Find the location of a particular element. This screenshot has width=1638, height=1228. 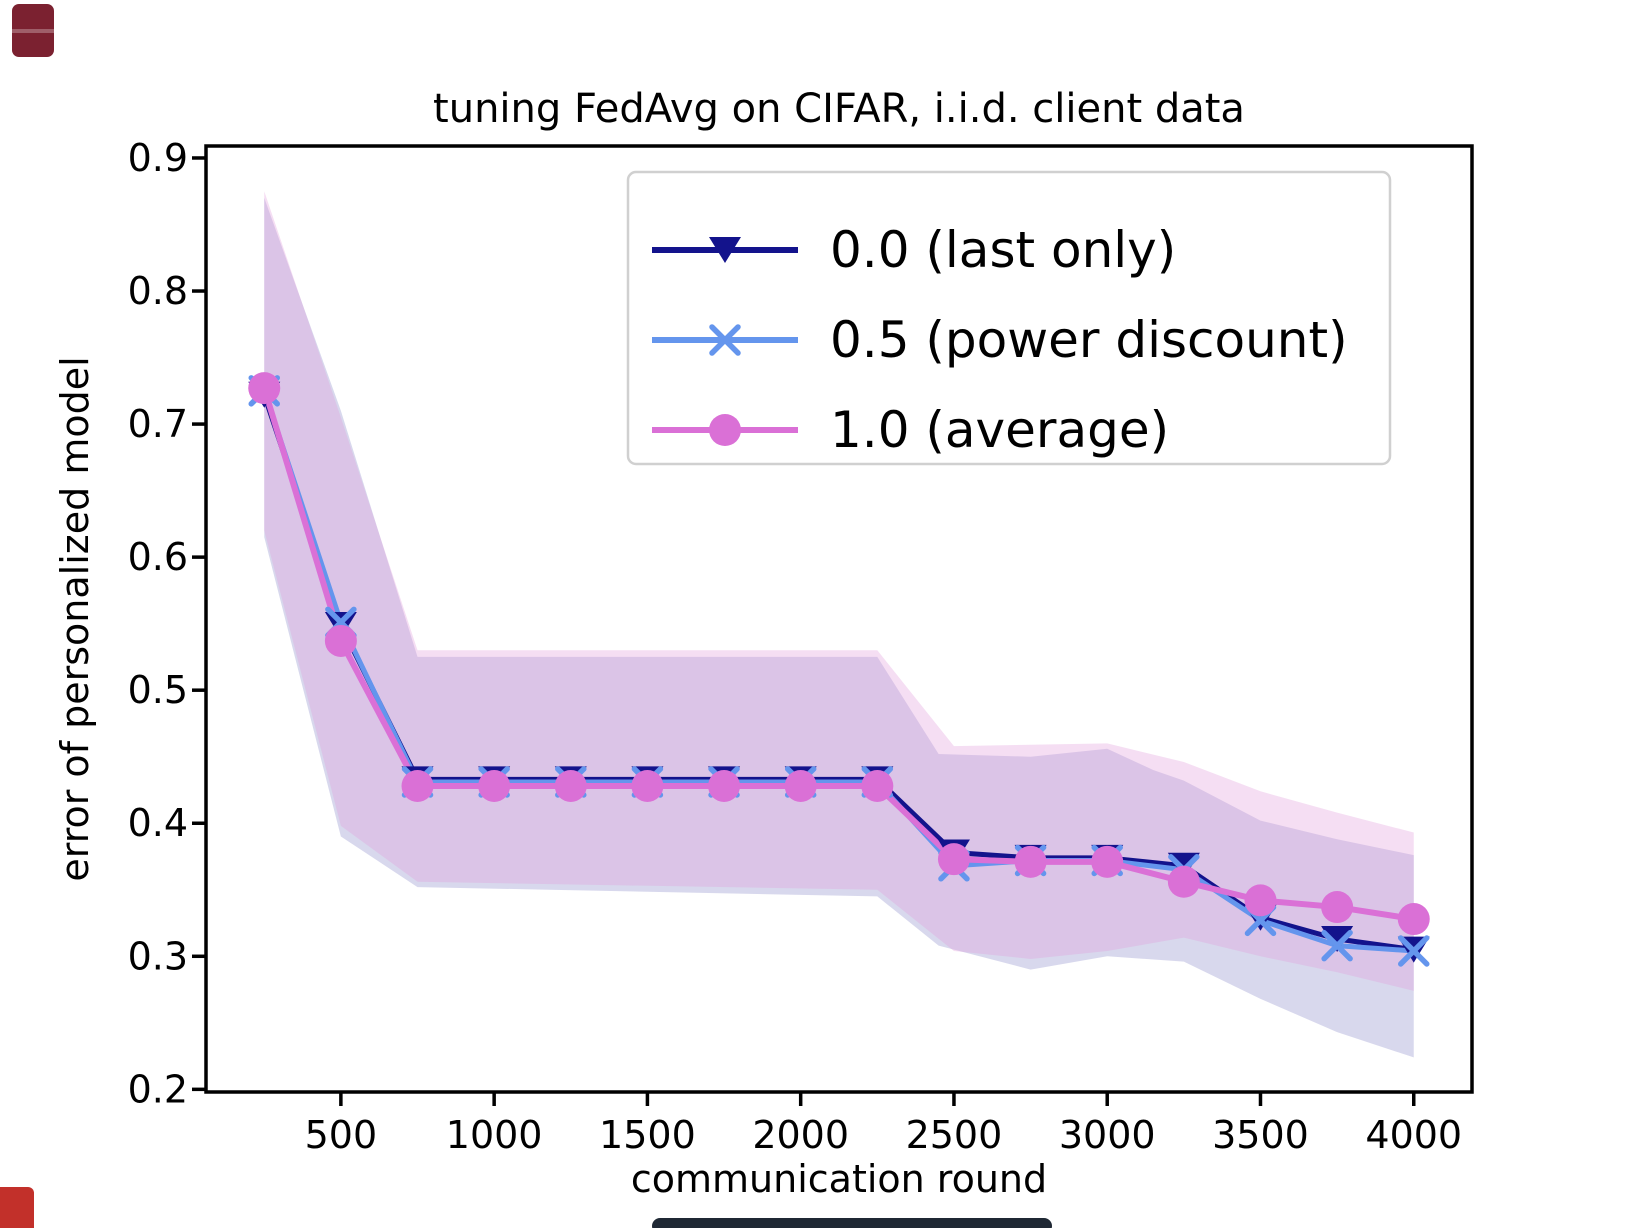

y-tick-label: 0.4 is located at coordinates (158, 823).